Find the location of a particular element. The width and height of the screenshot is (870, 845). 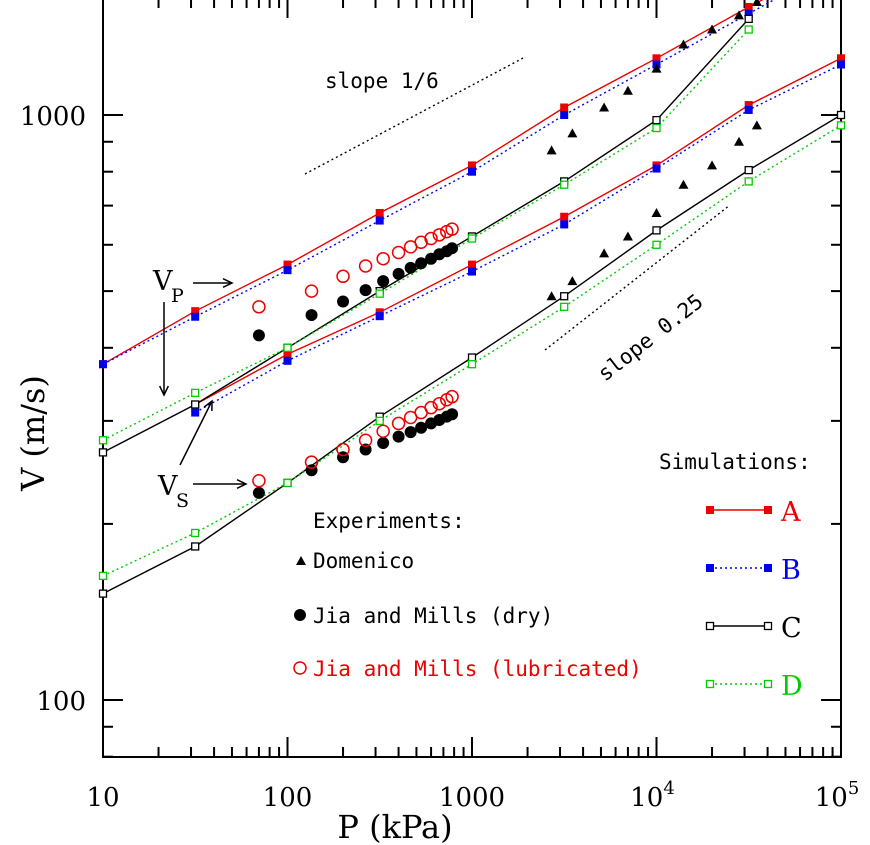

vp-subscript: P is located at coordinates (177, 296).